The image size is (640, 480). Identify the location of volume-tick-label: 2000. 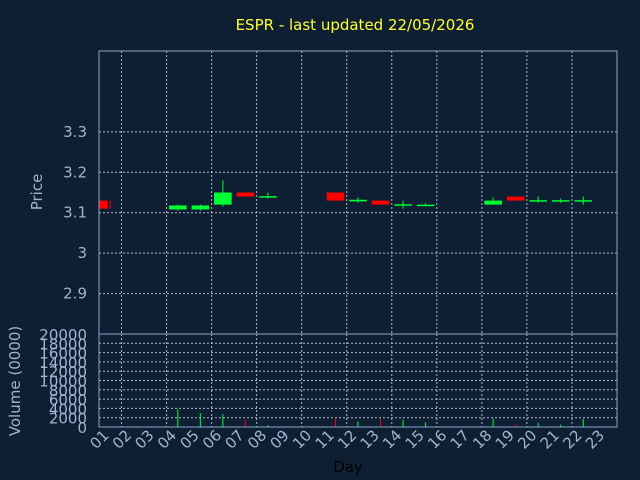
(68, 419).